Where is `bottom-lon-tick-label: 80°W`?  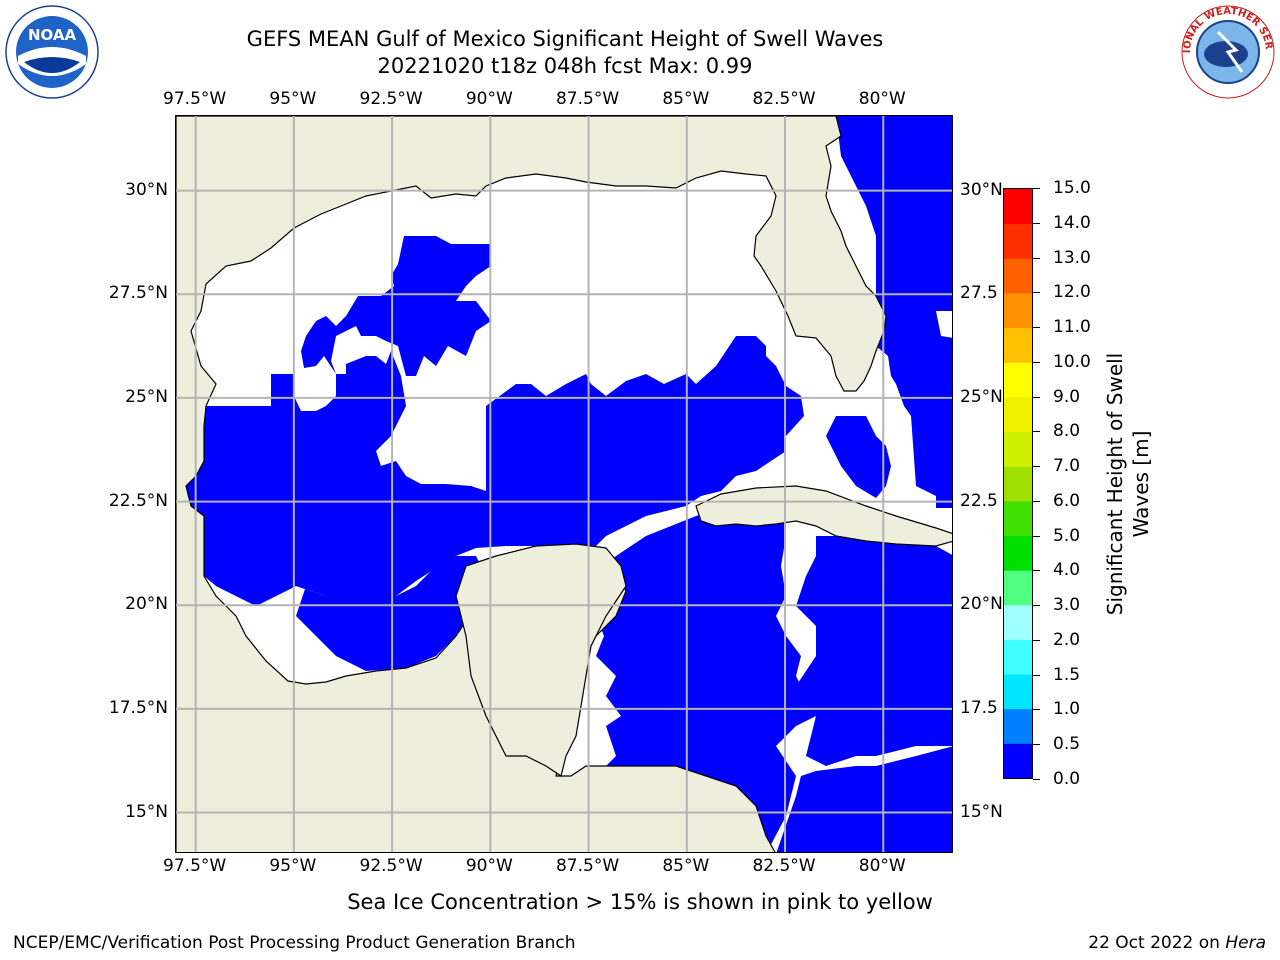
bottom-lon-tick-label: 80°W is located at coordinates (882, 866).